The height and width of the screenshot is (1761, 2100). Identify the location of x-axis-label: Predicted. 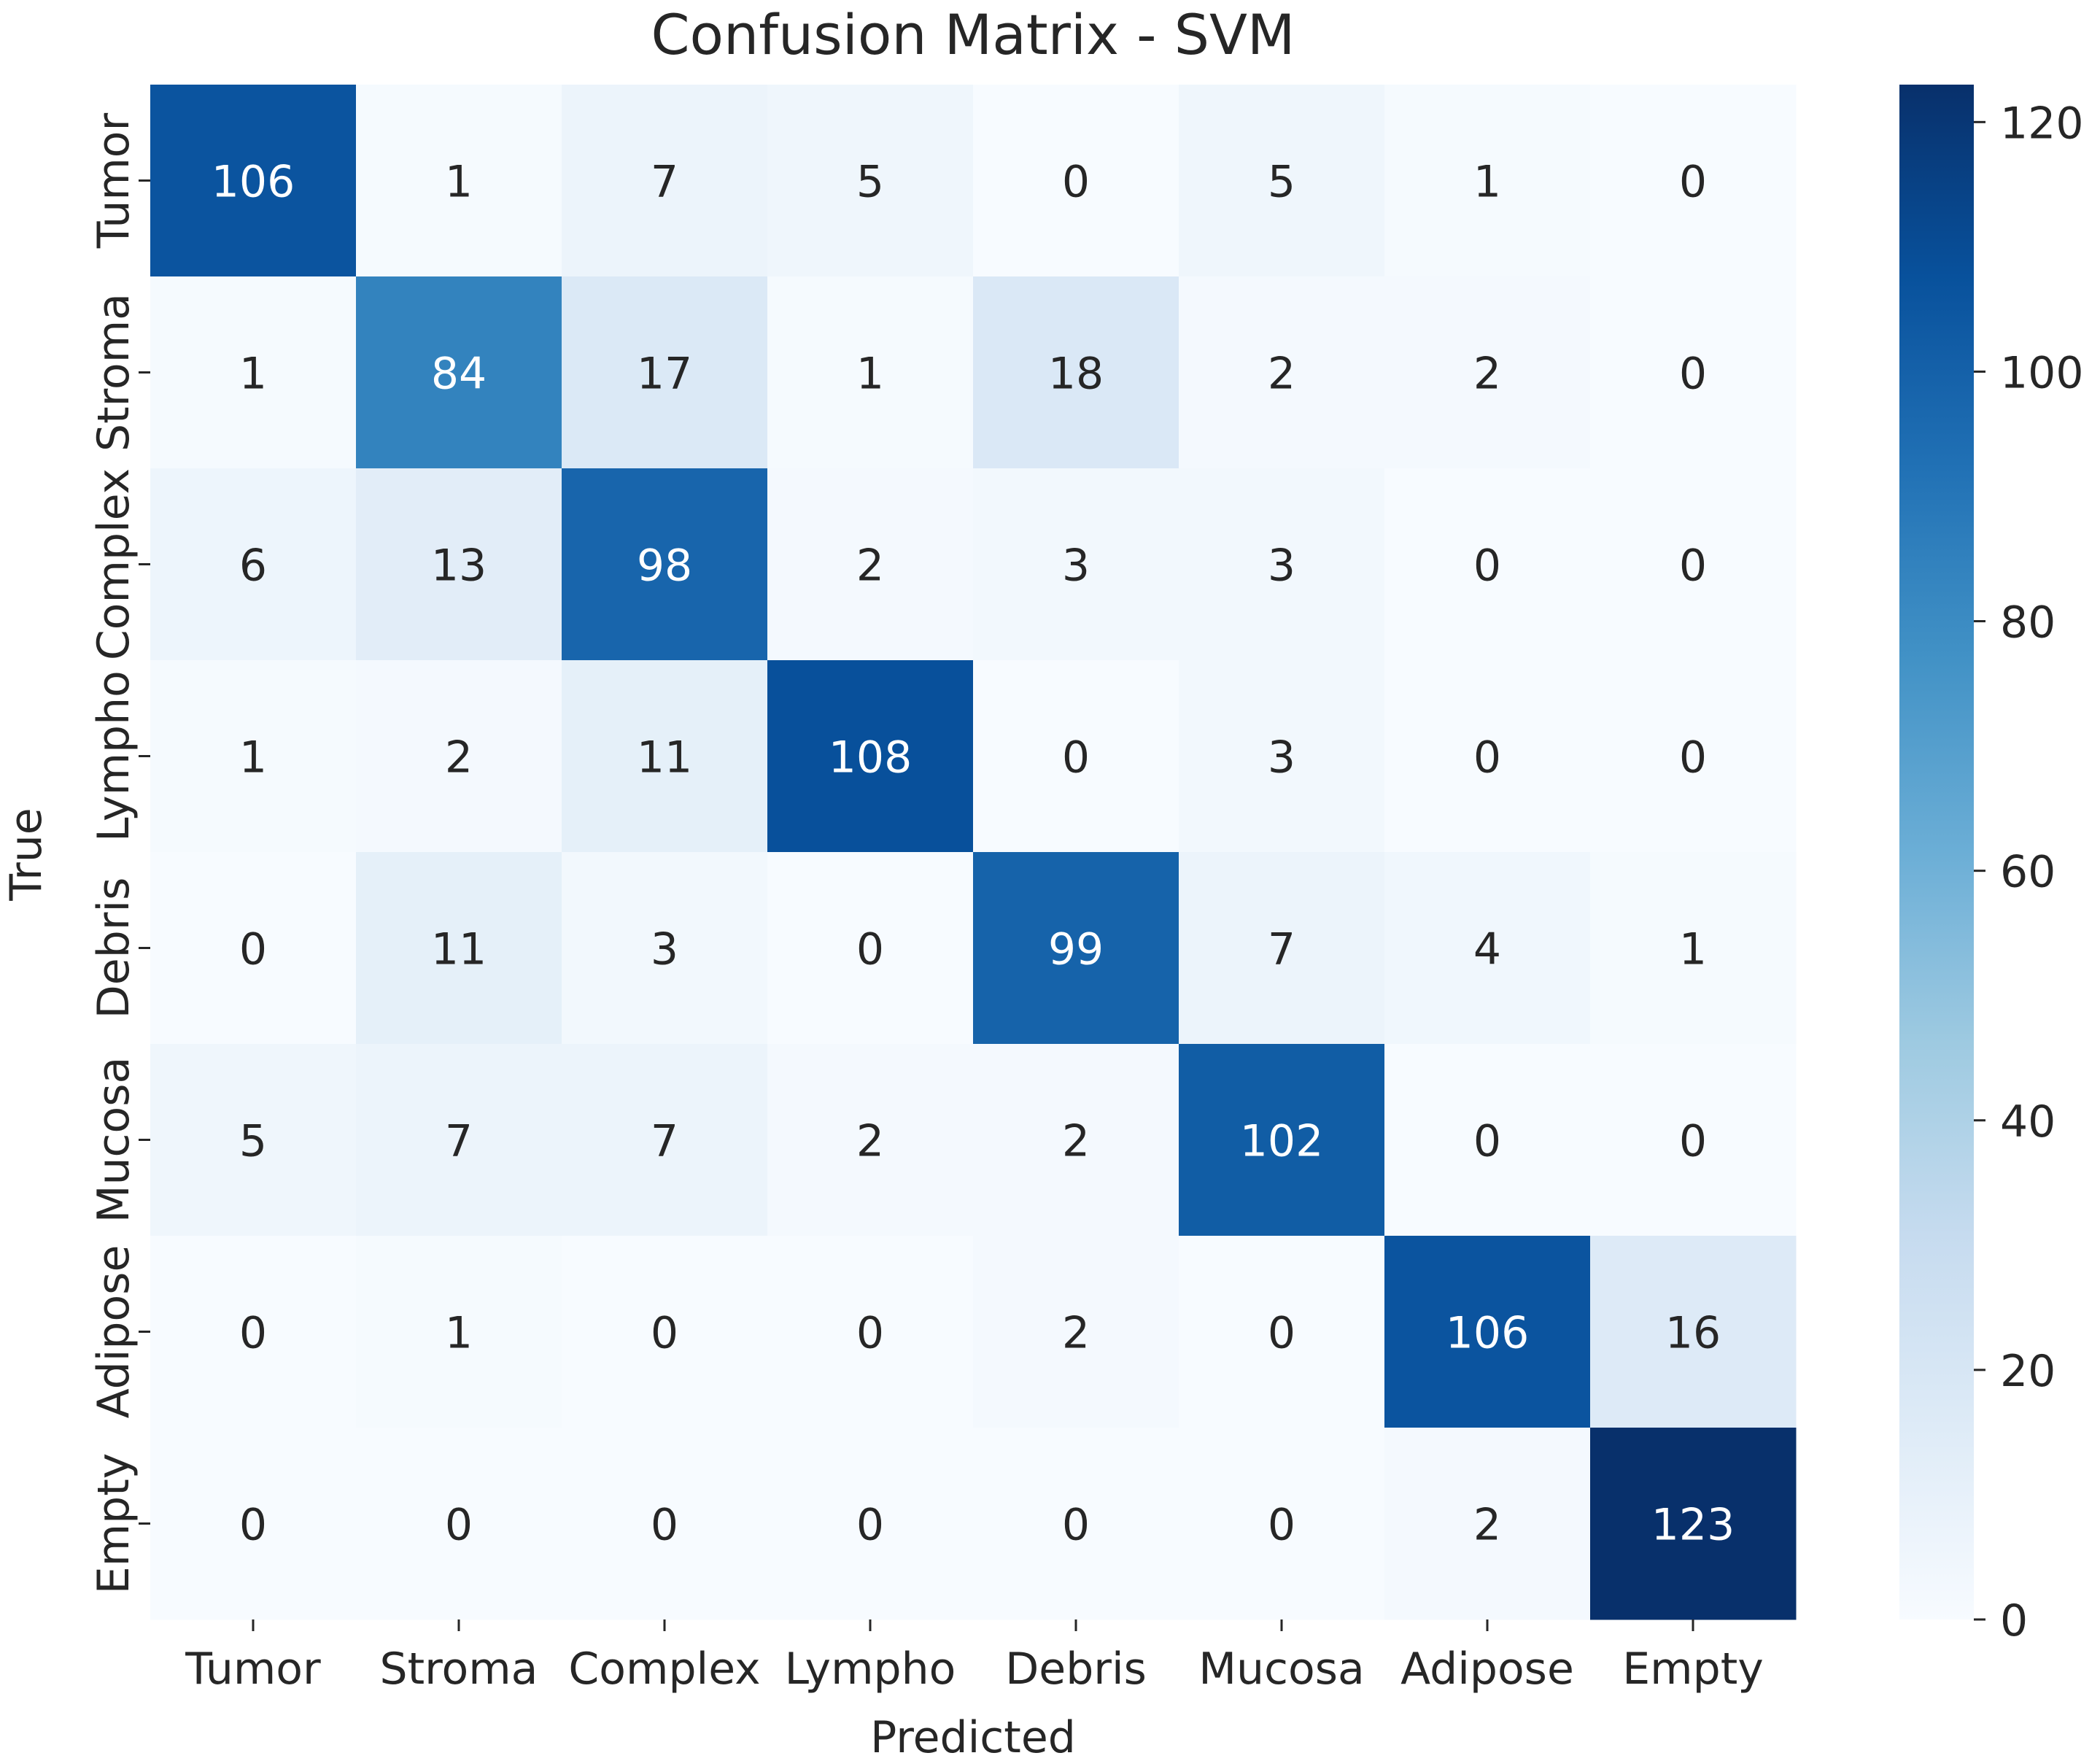
(973, 1736).